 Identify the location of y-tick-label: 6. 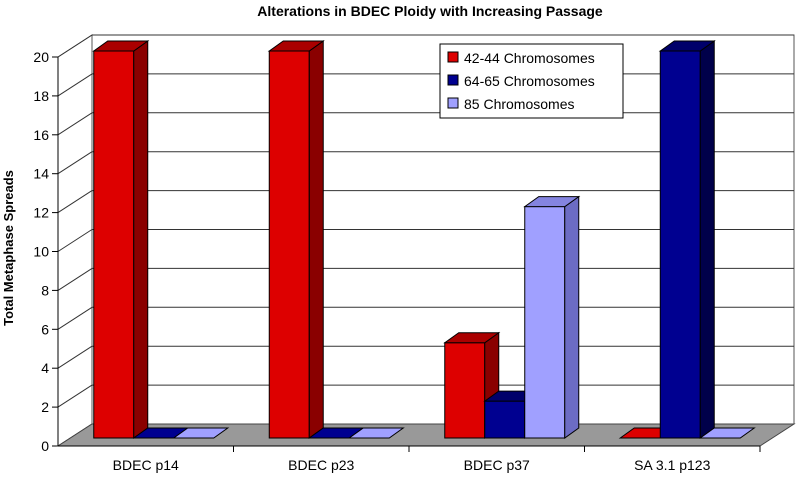
(45, 329).